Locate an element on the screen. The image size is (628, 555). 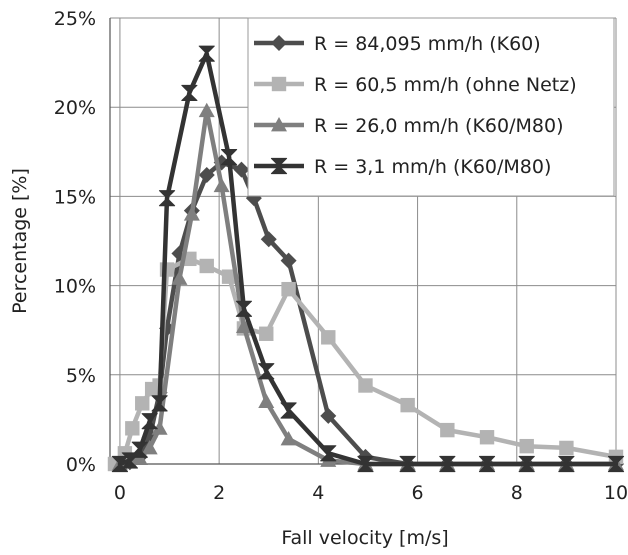
y-tick-label: 25% is located at coordinates (75, 19).